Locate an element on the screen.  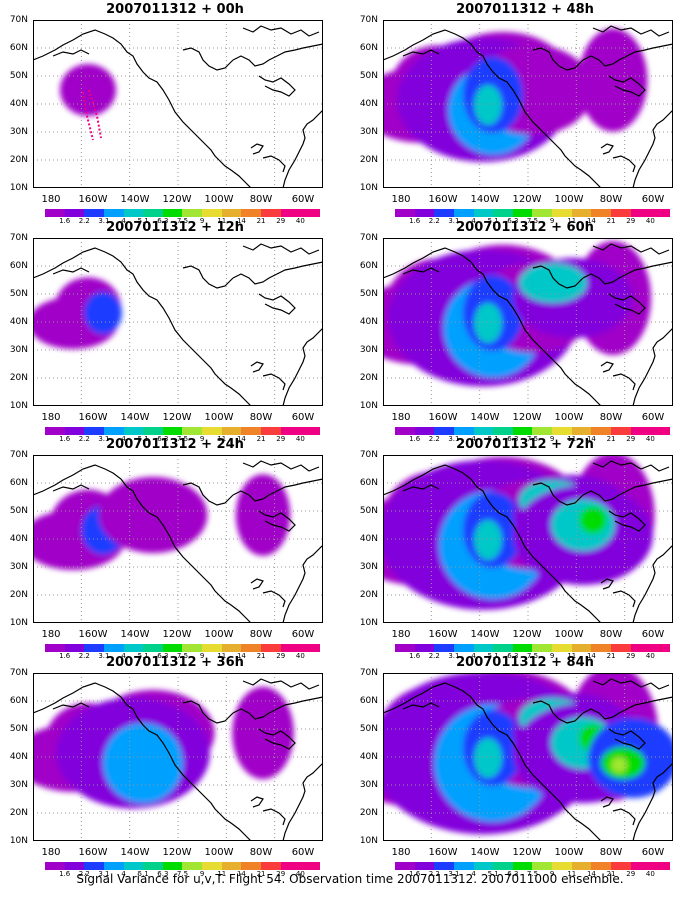
latitude-label: 60N is located at coordinates (368, 48).